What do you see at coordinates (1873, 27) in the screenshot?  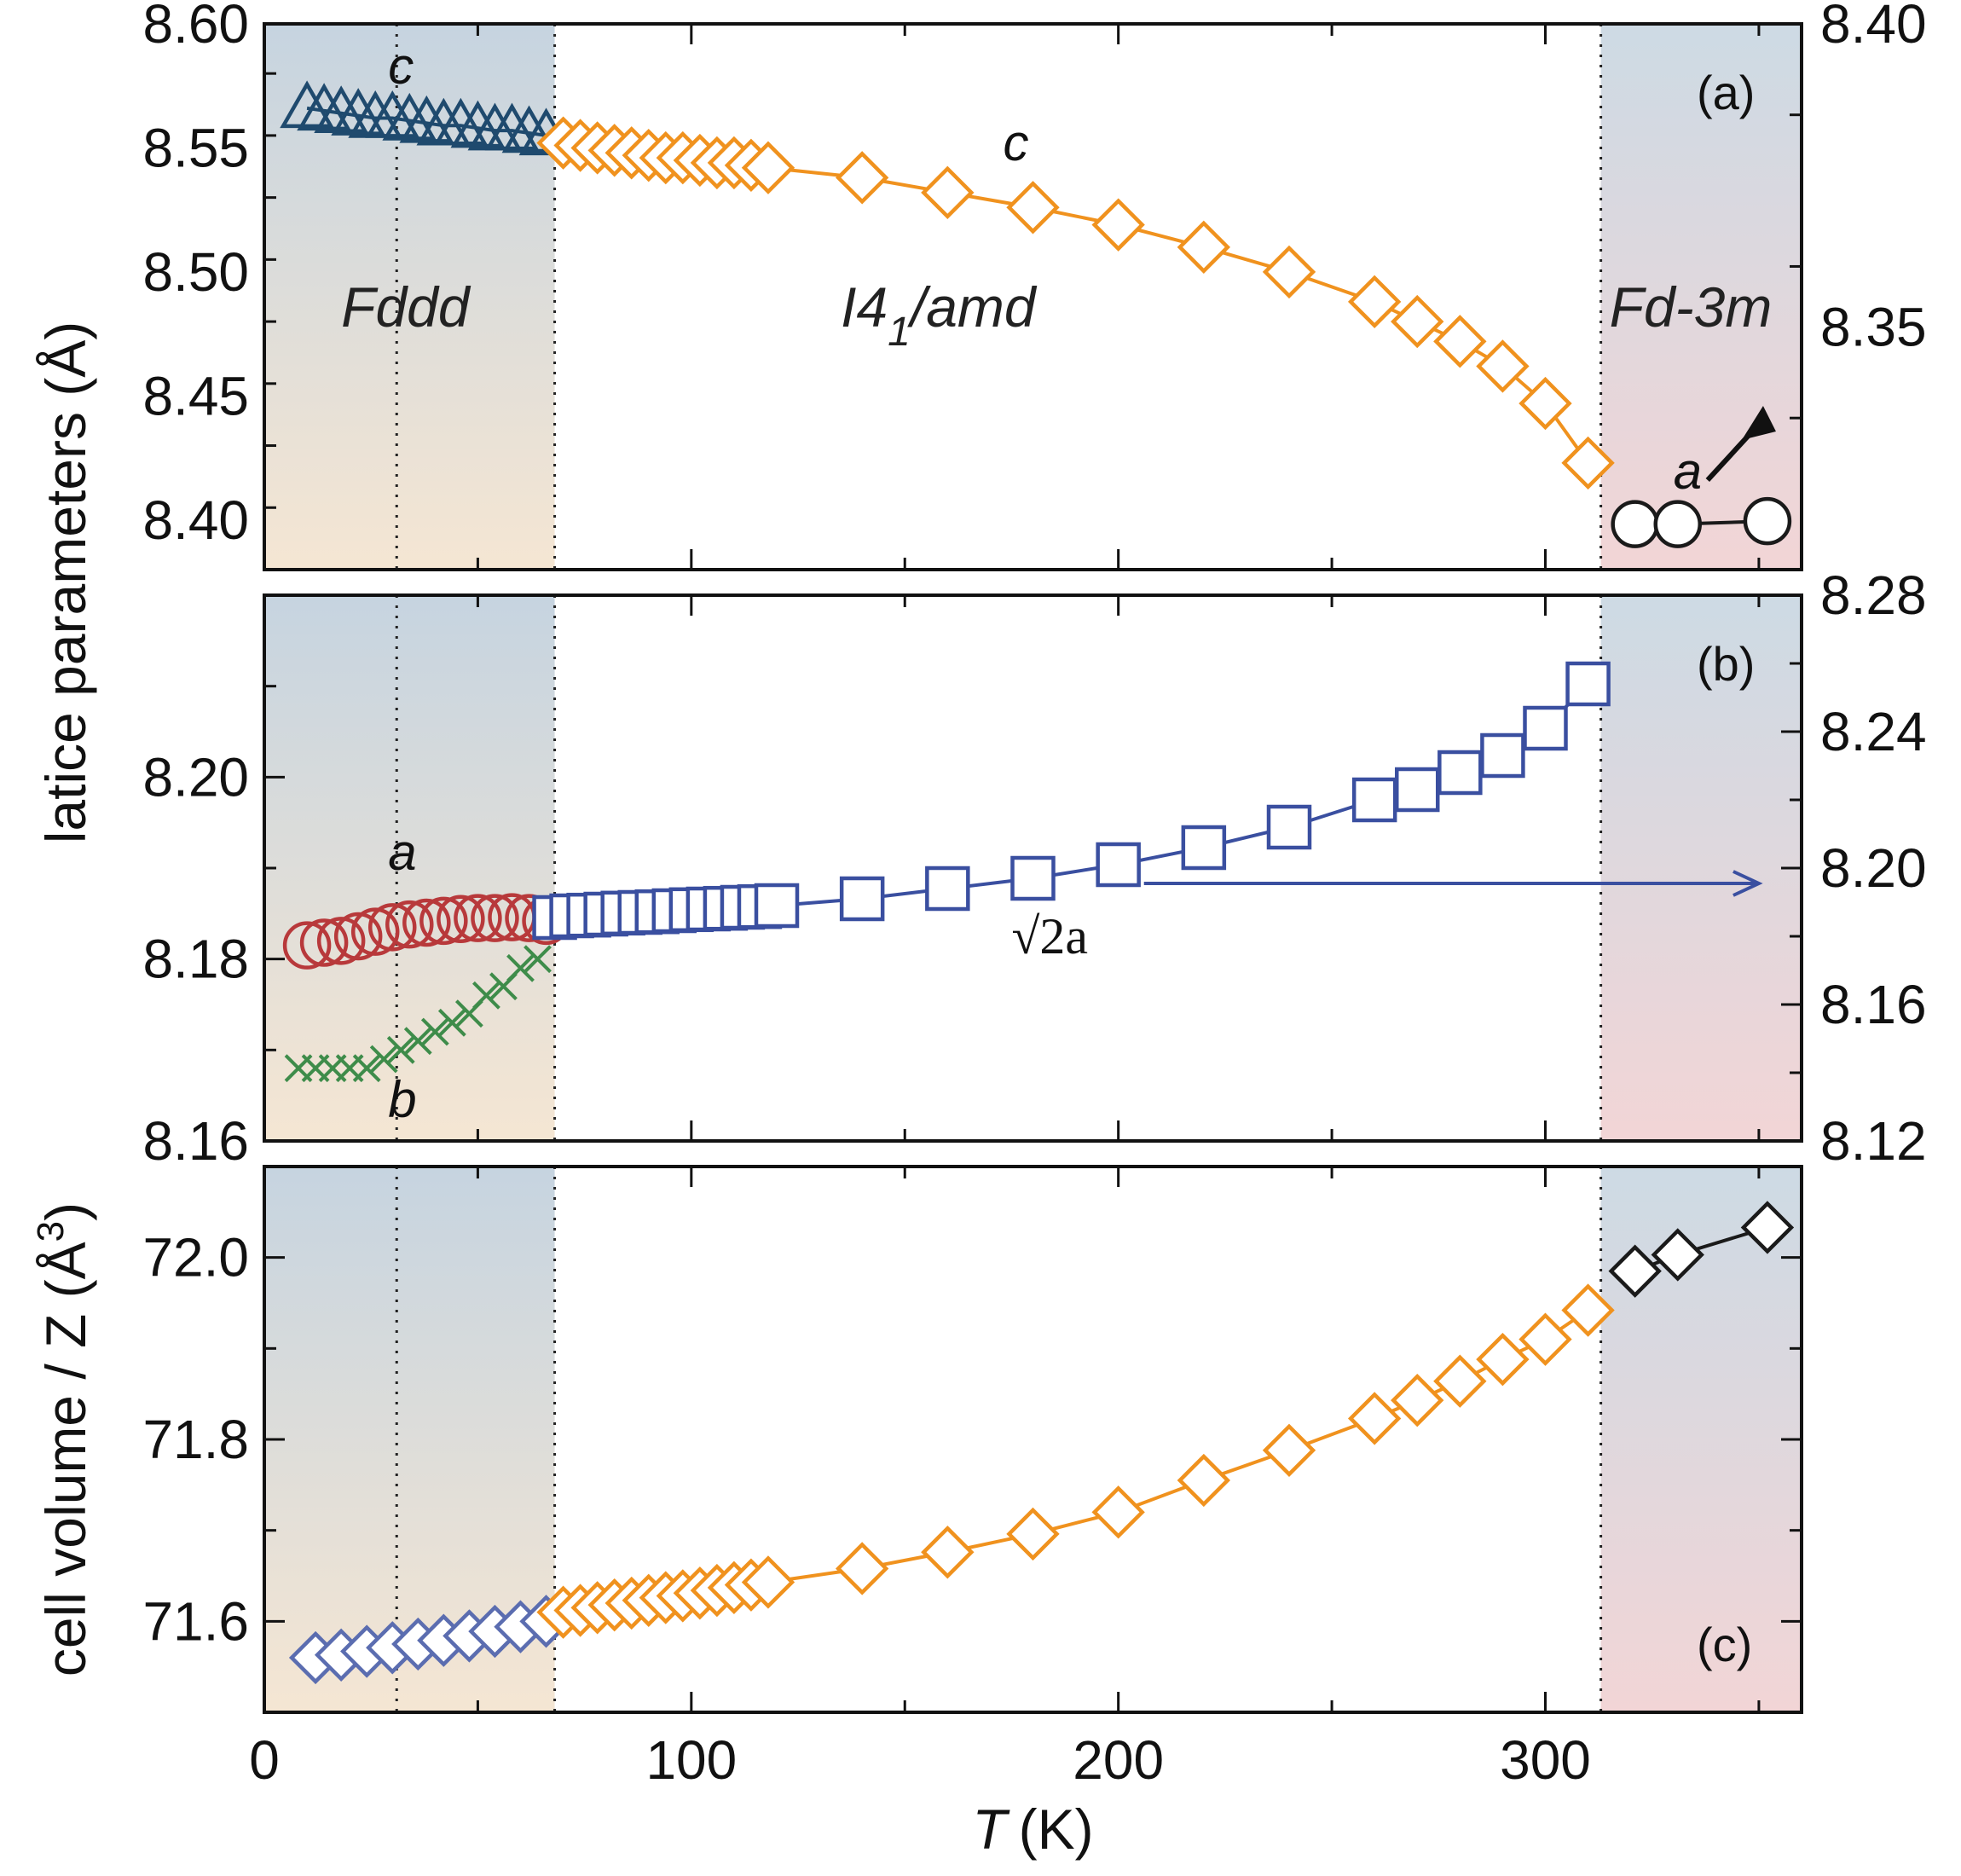 I see `right-y-tick-label: 8.40` at bounding box center [1873, 27].